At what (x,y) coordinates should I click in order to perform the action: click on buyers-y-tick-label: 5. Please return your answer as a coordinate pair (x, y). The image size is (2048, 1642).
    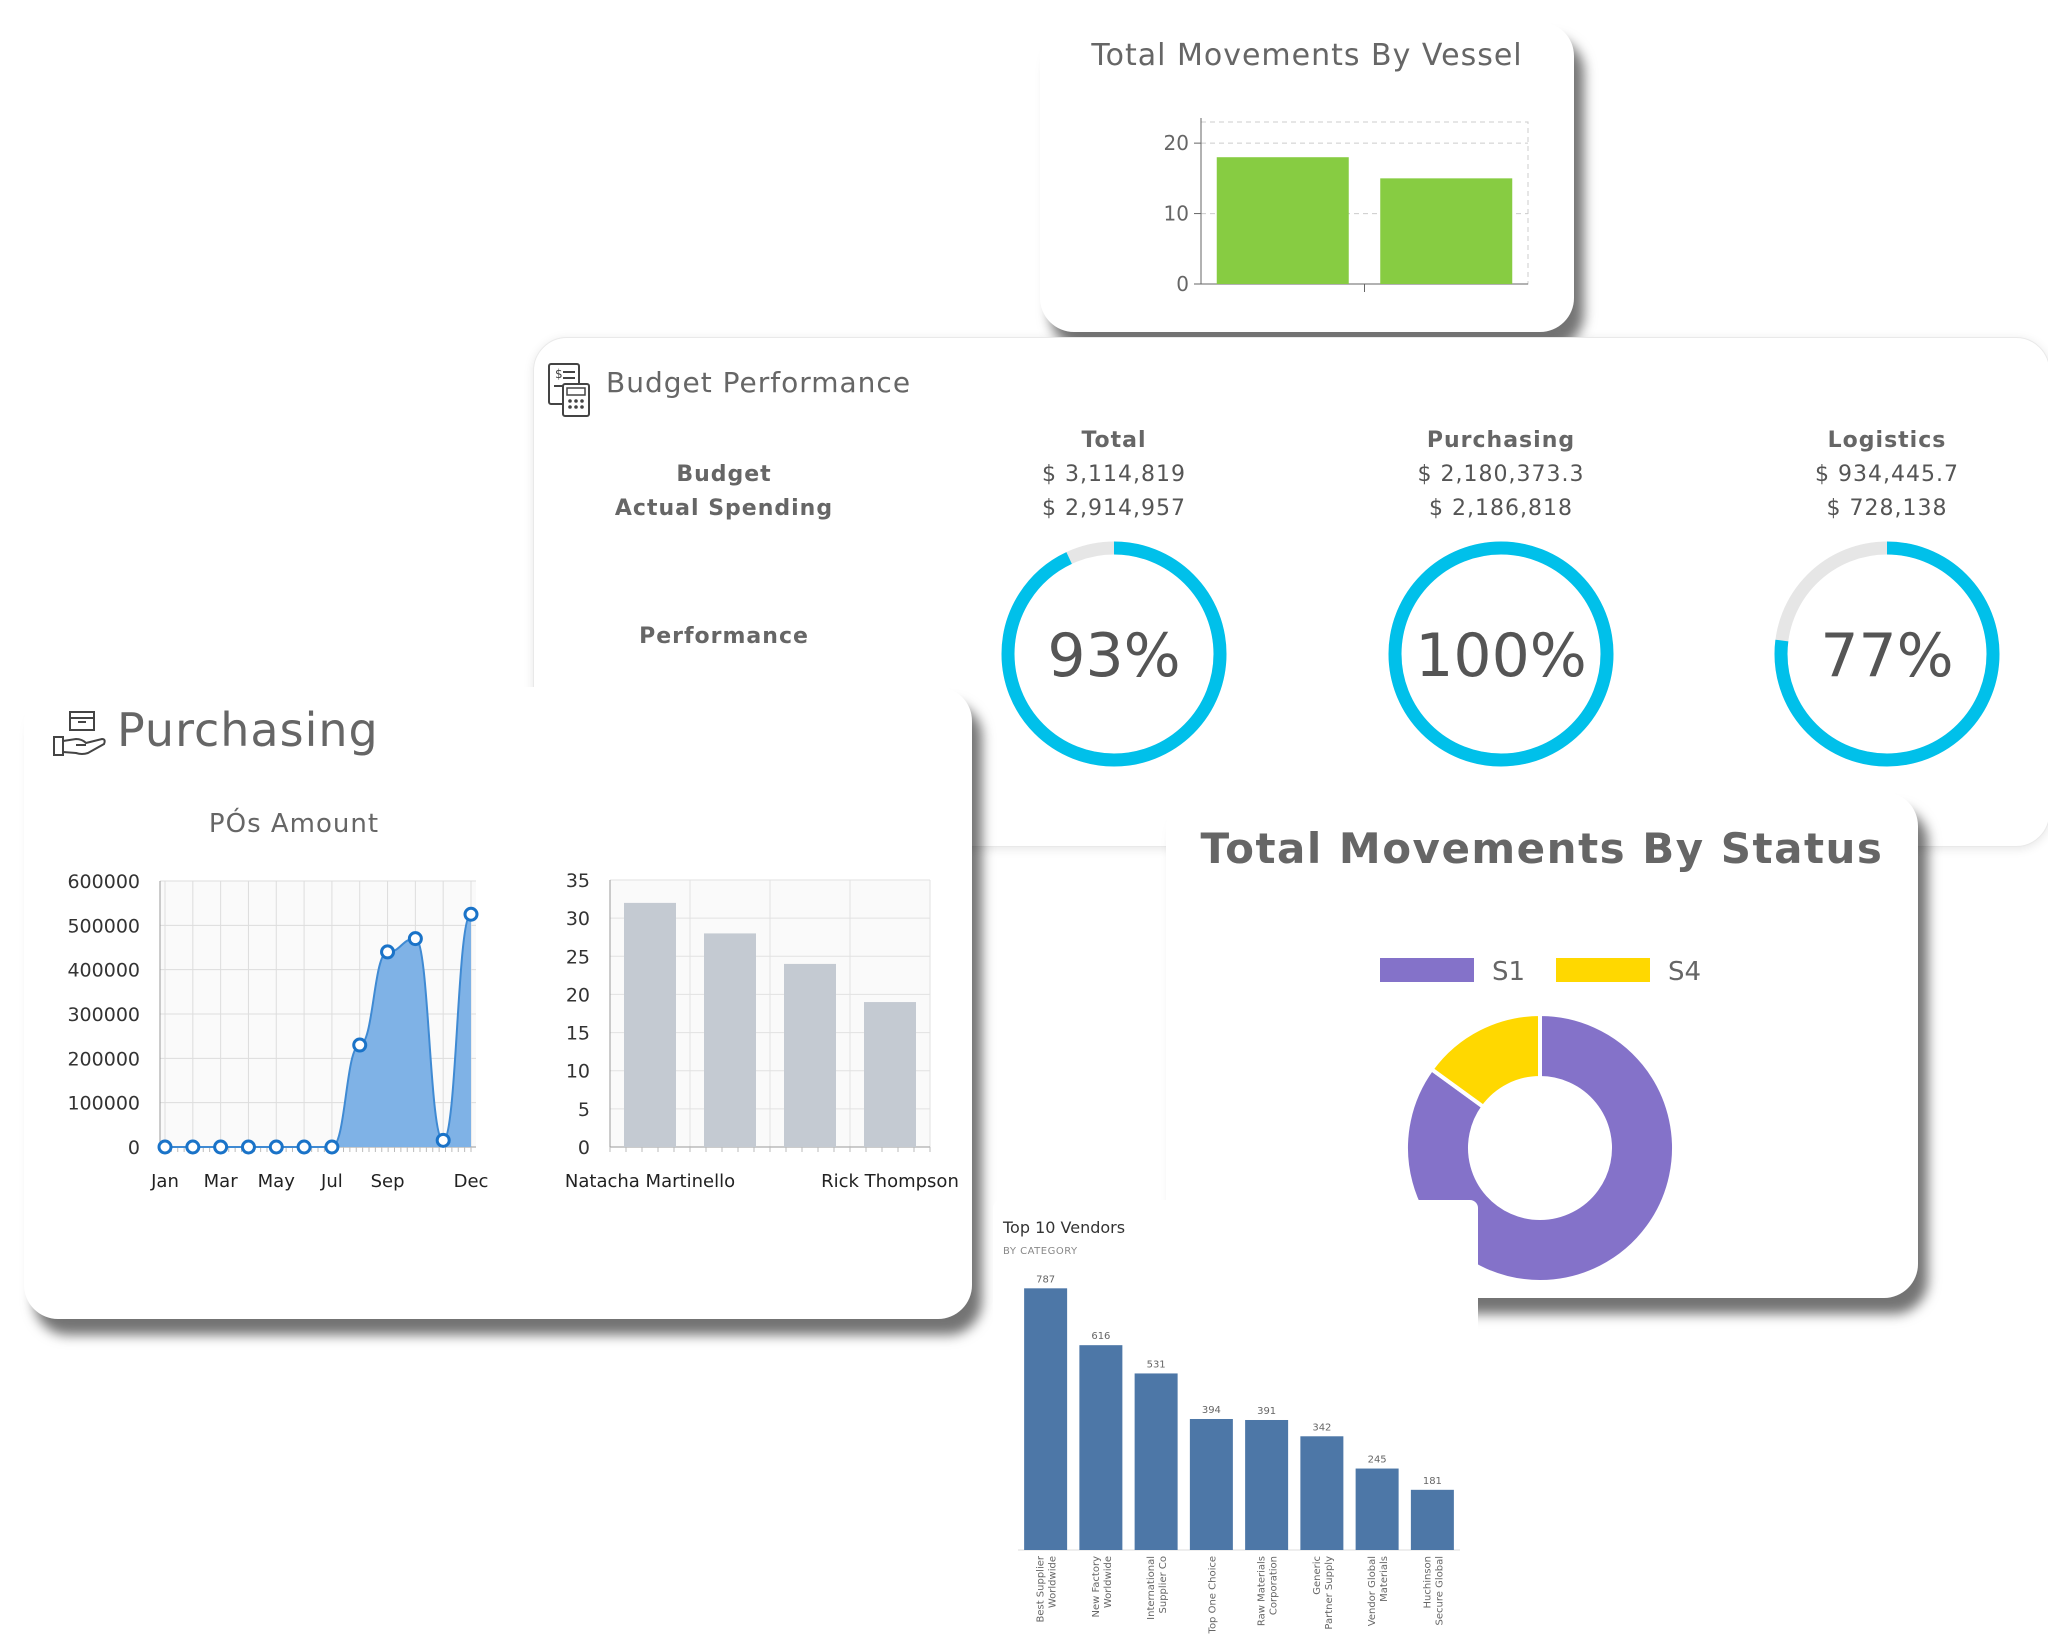
    Looking at the image, I should click on (584, 1110).